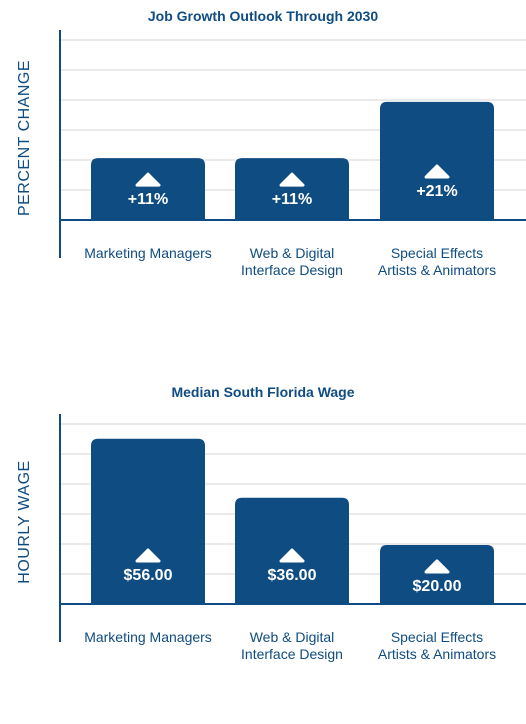 Image resolution: width=526 pixels, height=724 pixels. I want to click on data-label: $20.00, so click(437, 586).